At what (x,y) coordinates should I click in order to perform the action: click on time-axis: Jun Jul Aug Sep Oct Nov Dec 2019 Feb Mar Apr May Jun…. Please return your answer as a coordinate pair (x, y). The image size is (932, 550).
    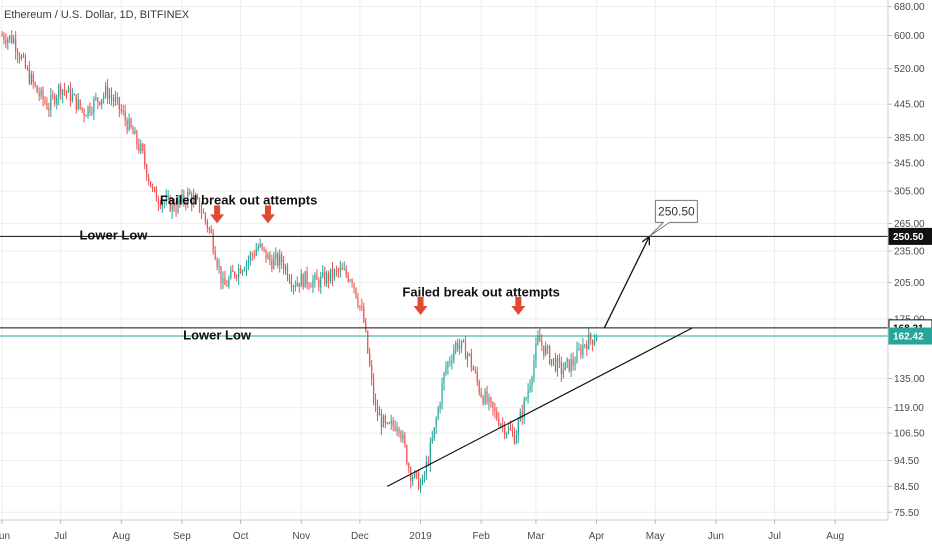
    Looking at the image, I should click on (444, 530).